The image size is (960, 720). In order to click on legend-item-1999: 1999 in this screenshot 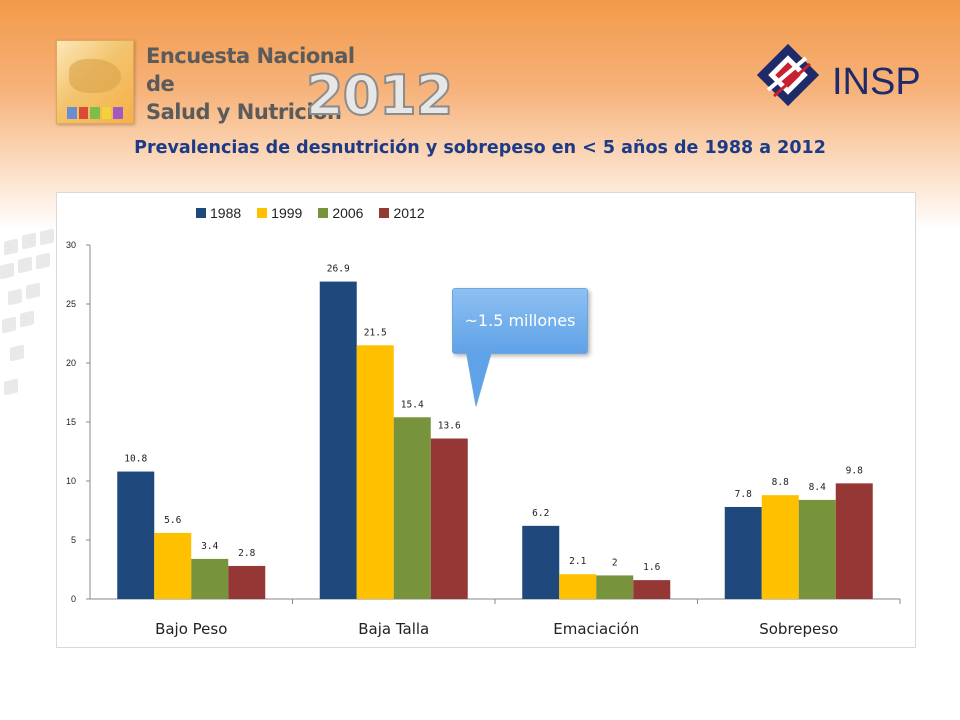, I will do `click(279, 213)`.